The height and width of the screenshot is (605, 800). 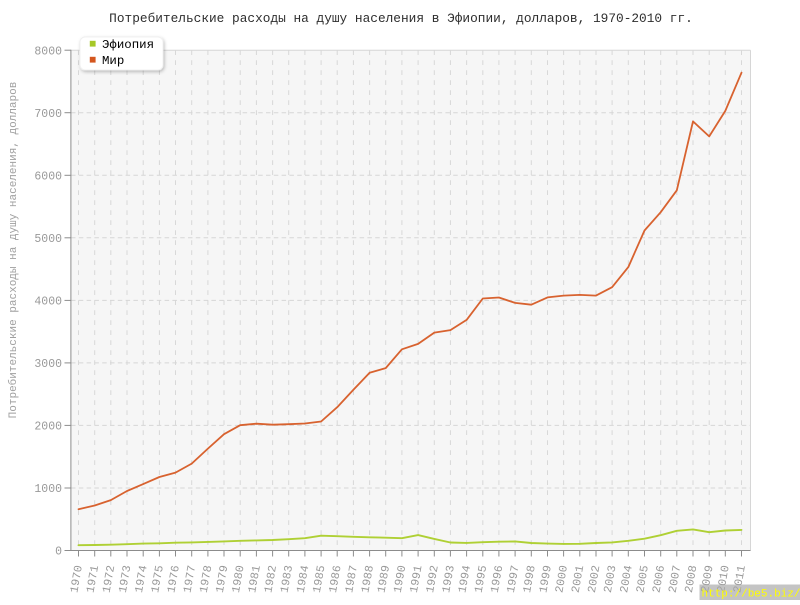 I want to click on svg-text: 4000, so click(x=48, y=302).